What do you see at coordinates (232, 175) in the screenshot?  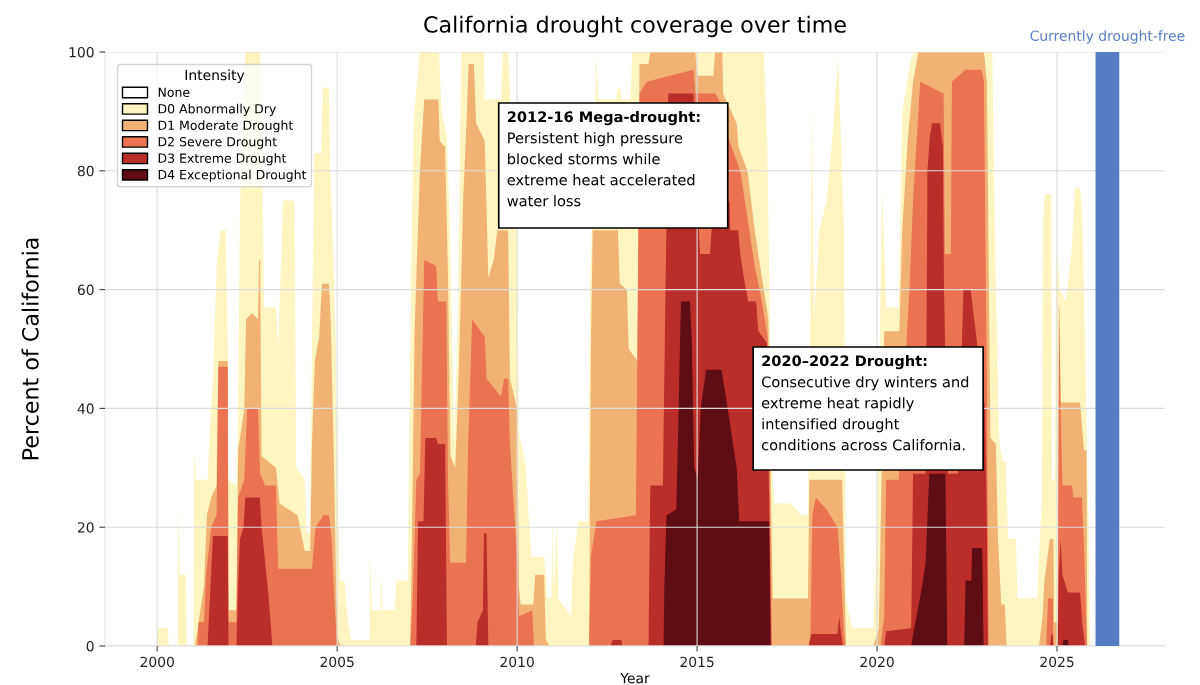 I see `legend-label: D4 Exceptional Drought` at bounding box center [232, 175].